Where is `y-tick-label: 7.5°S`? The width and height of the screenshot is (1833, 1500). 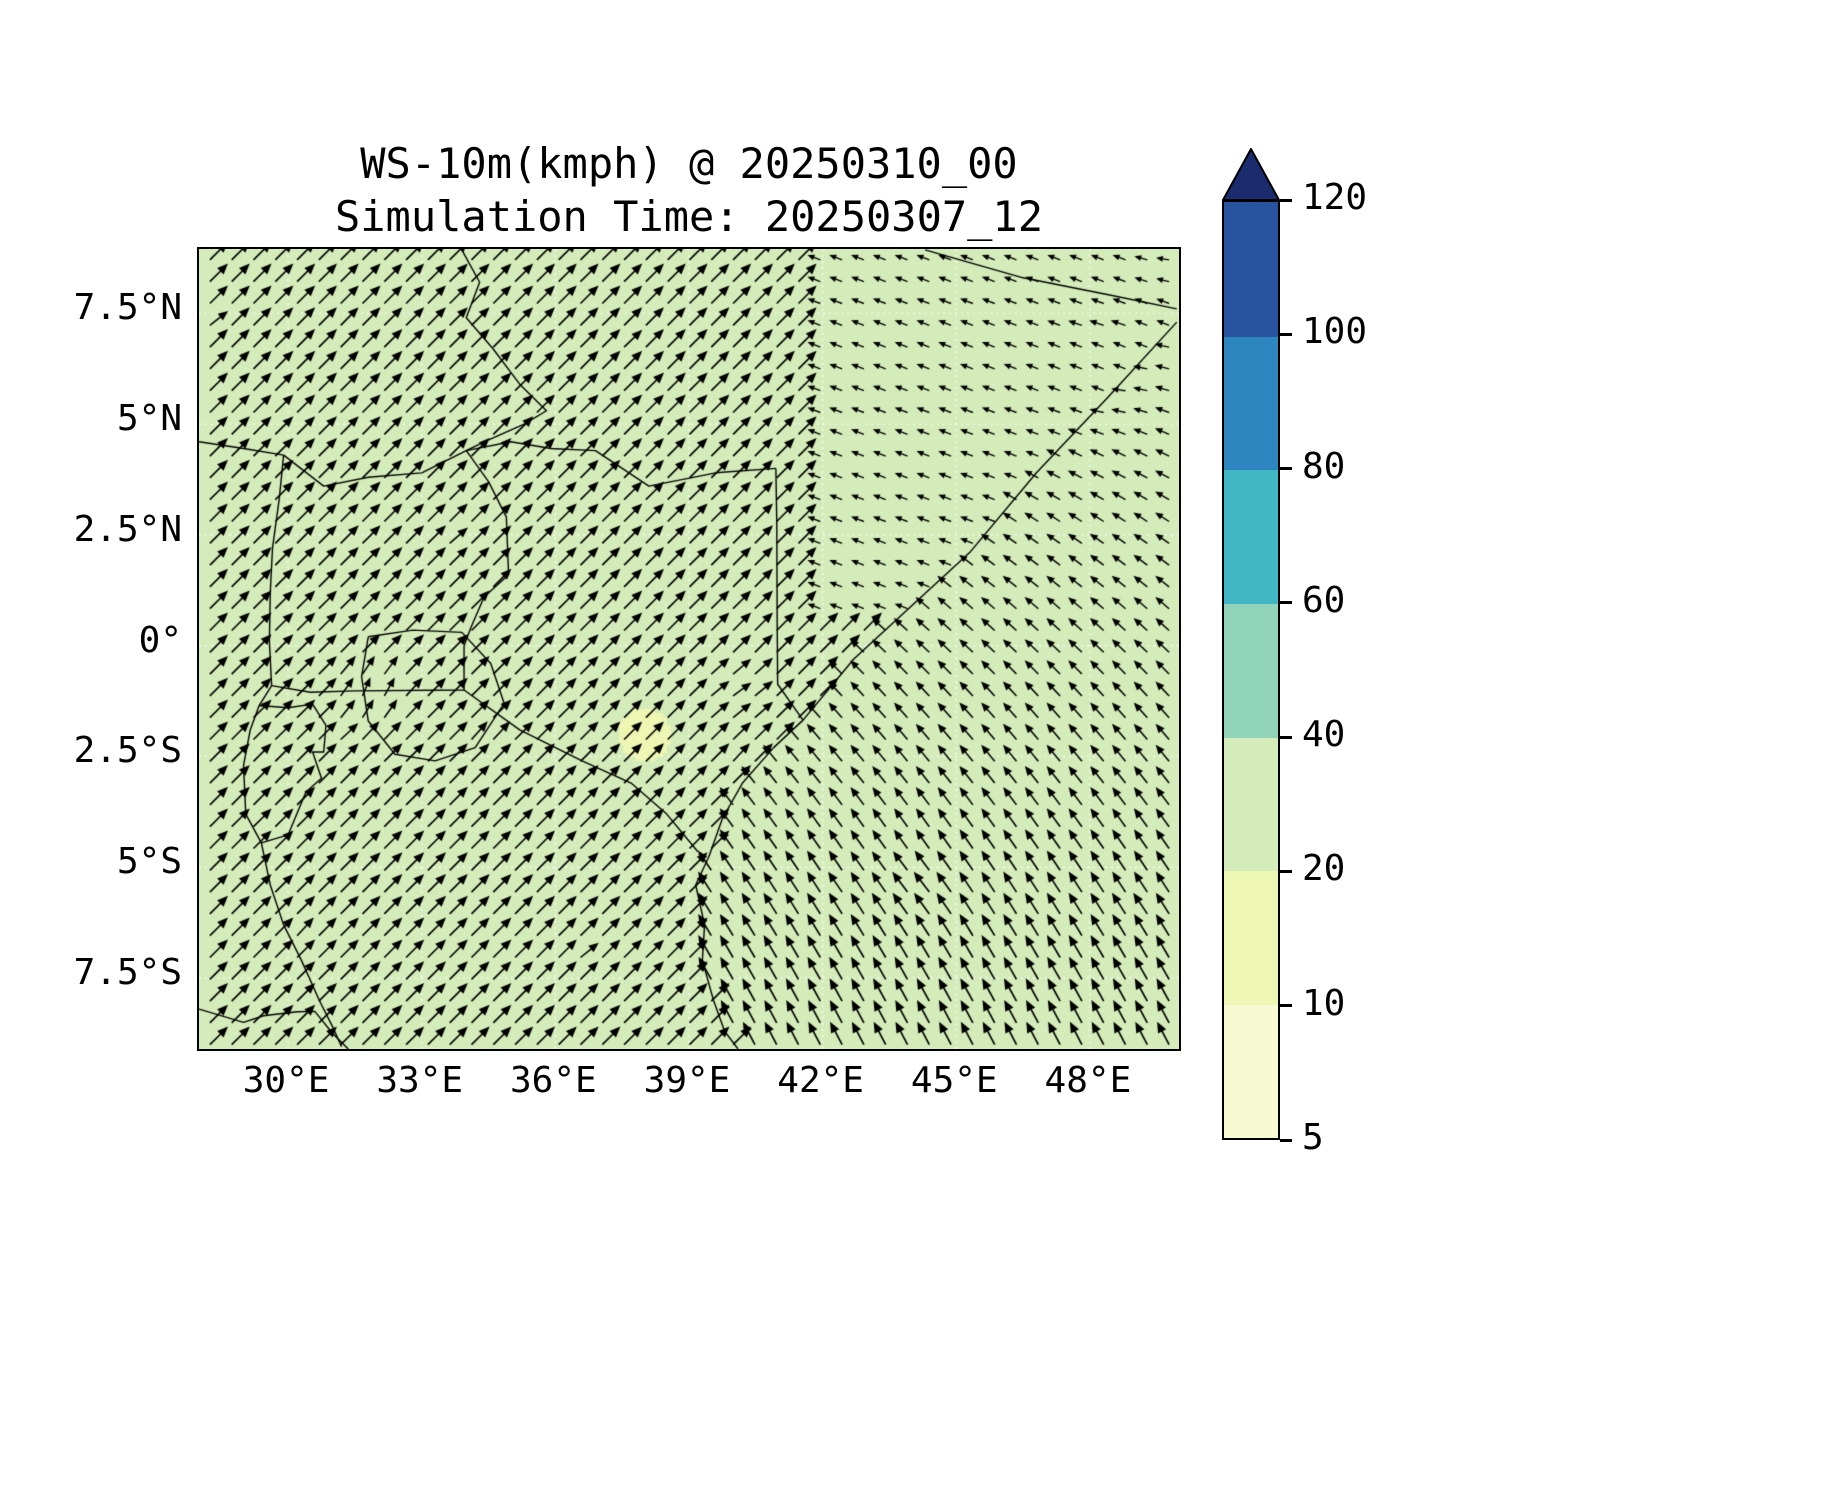
y-tick-label: 7.5°S is located at coordinates (127, 973).